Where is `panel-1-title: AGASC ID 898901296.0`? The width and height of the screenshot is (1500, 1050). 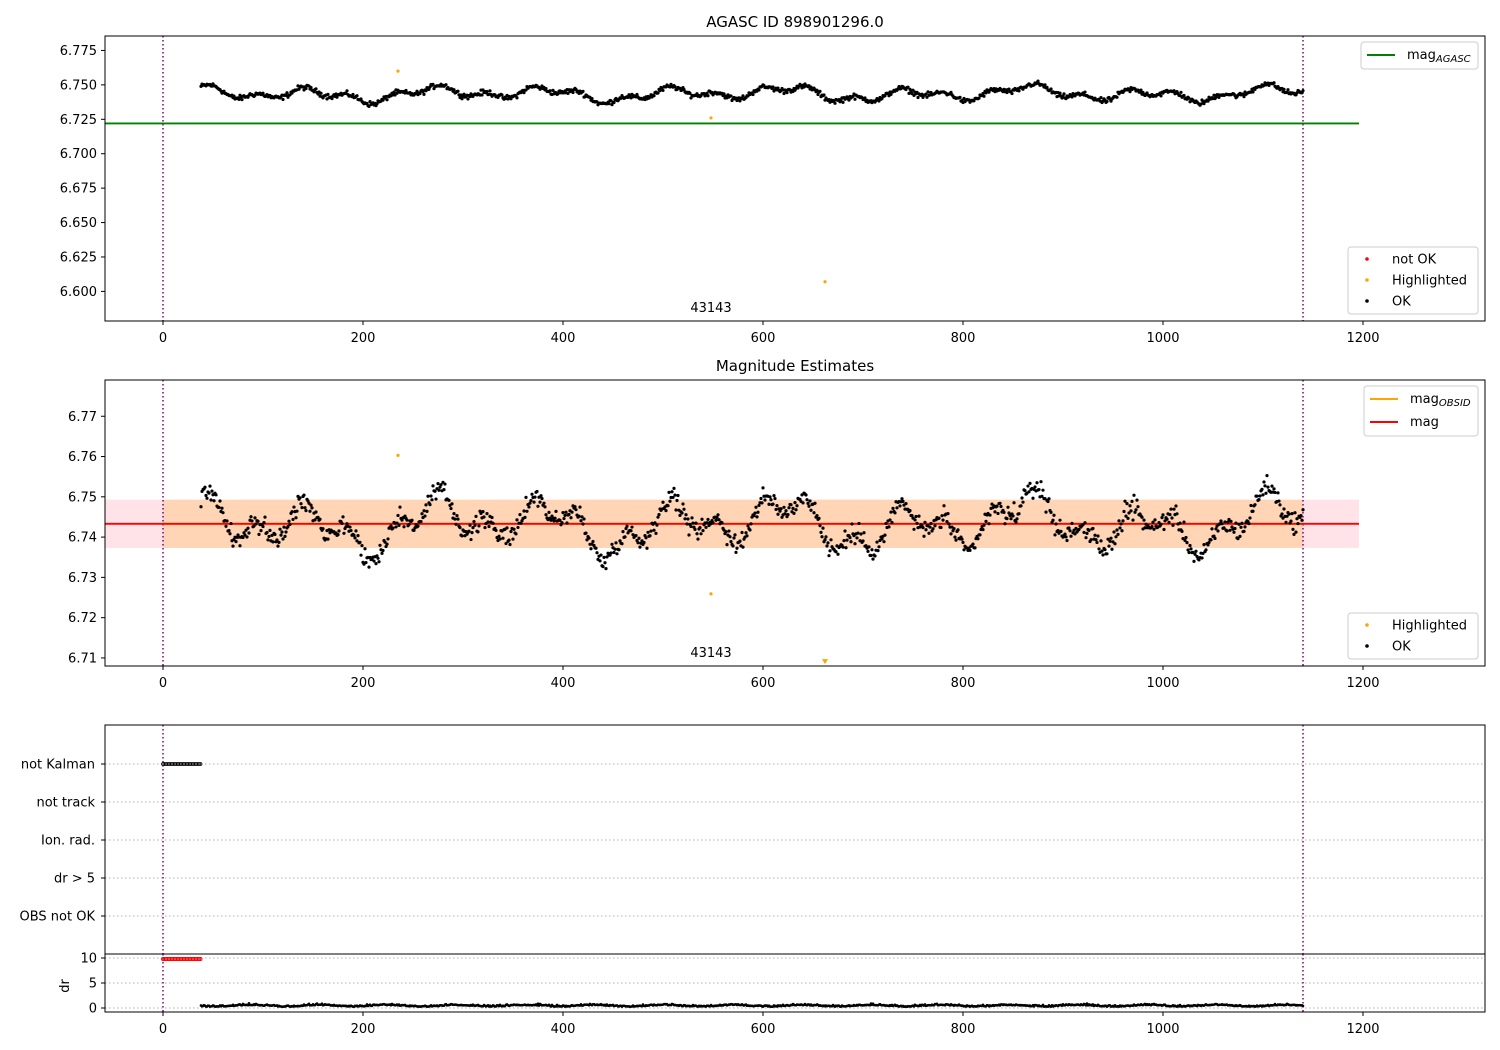 panel-1-title: AGASC ID 898901296.0 is located at coordinates (795, 22).